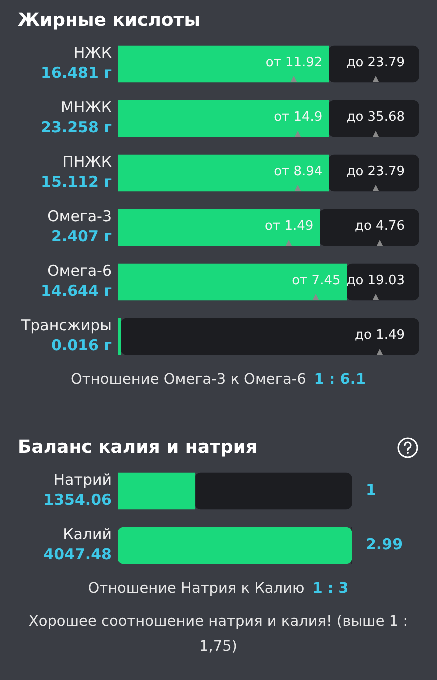 The width and height of the screenshot is (437, 680). What do you see at coordinates (80, 227) in the screenshot?
I see `y-tick-label: Омега-3 2.407 г` at bounding box center [80, 227].